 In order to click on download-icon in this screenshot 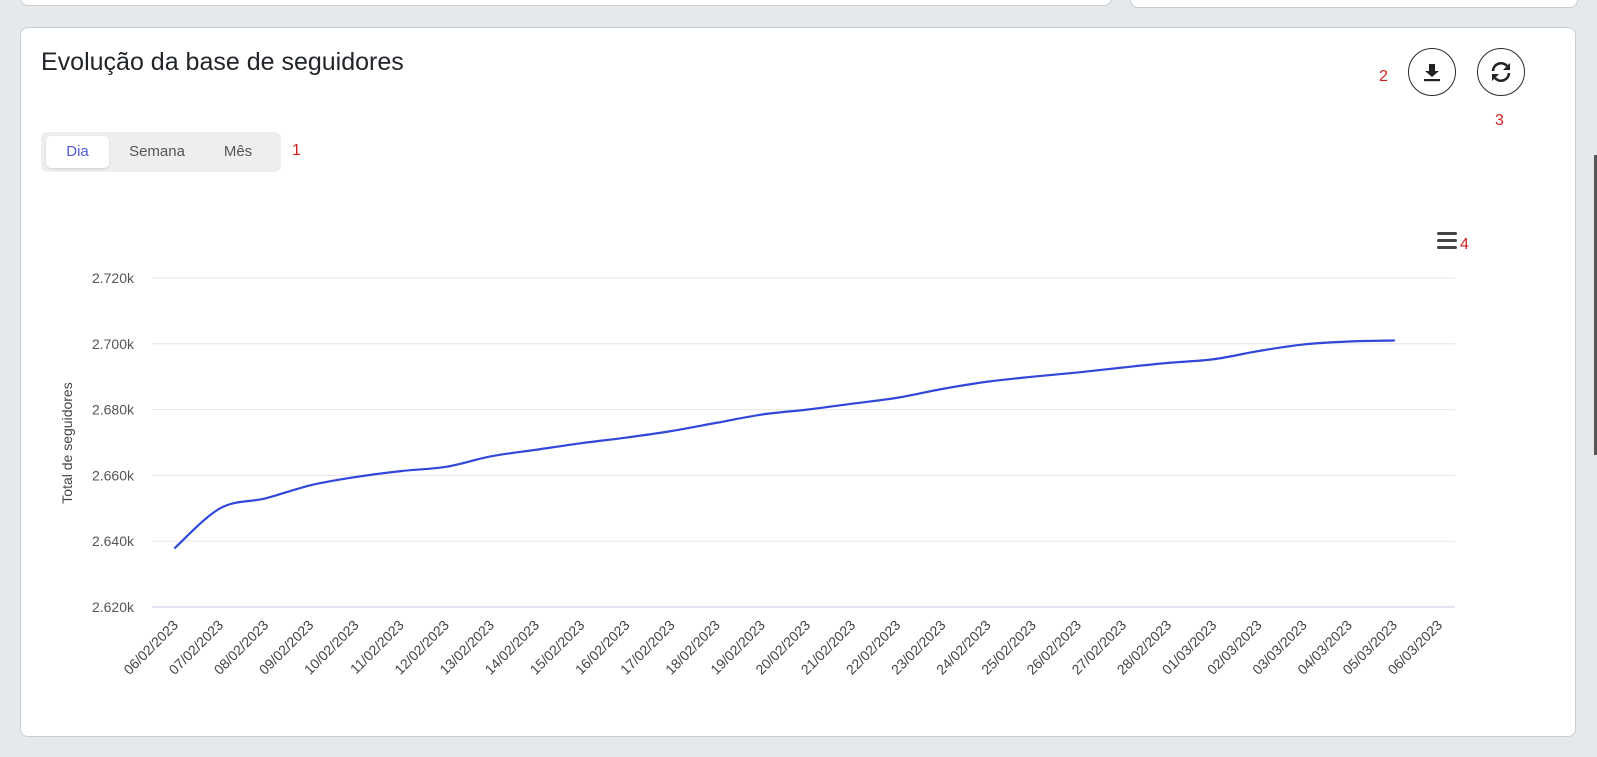, I will do `click(1432, 73)`.